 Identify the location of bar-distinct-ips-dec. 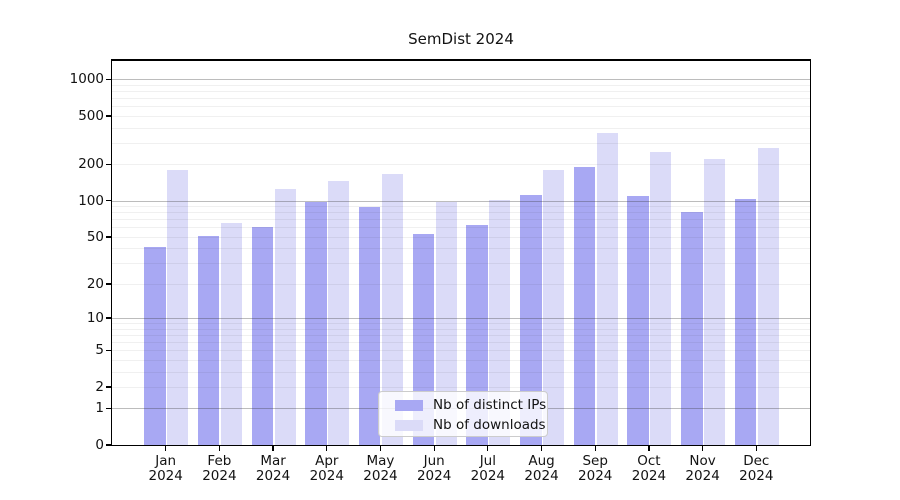
(745, 321).